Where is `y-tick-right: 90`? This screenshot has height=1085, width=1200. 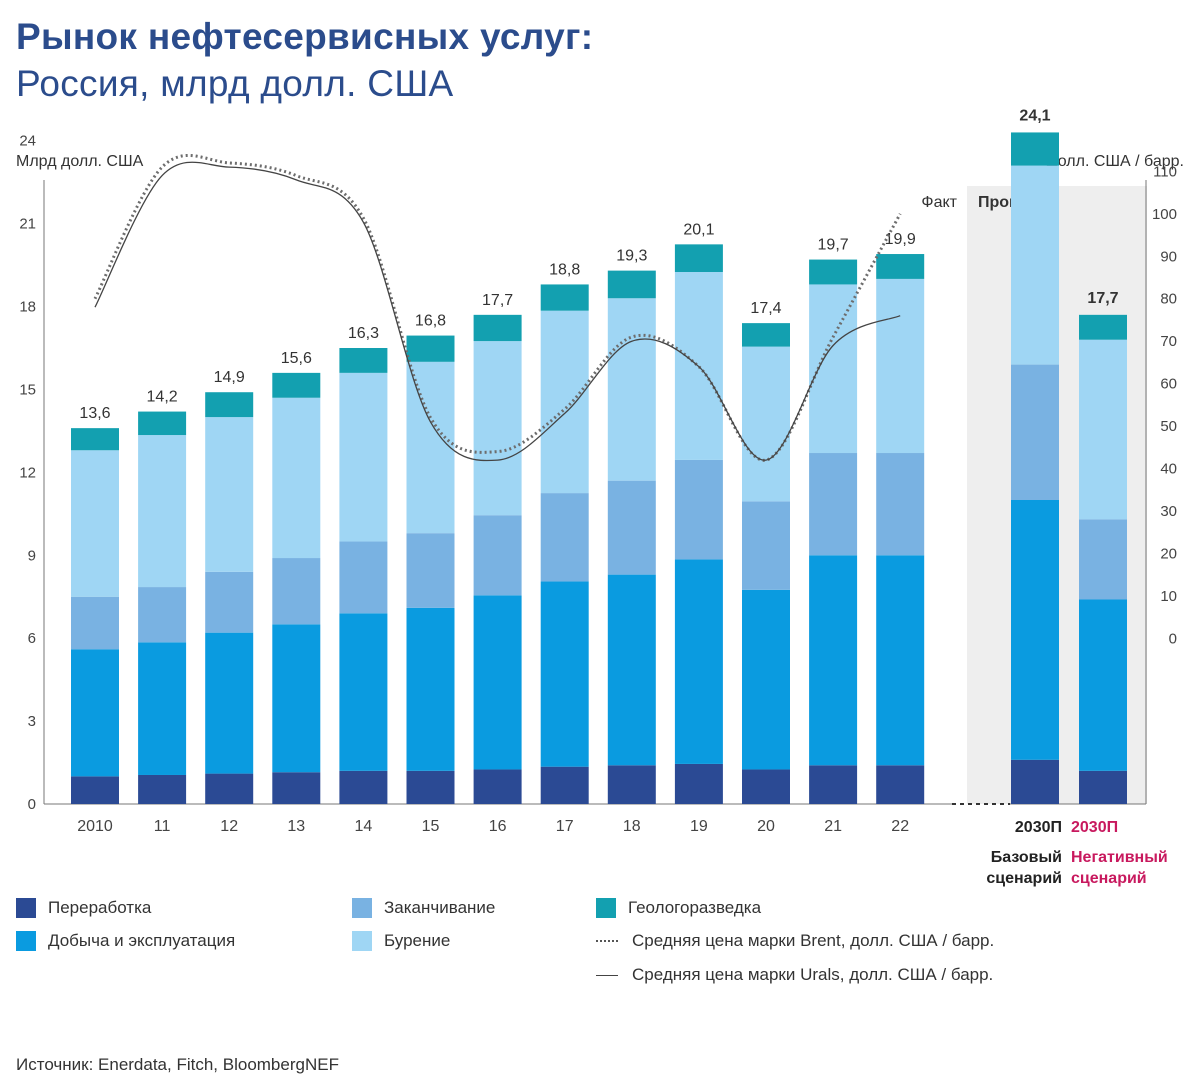
y-tick-right: 90 is located at coordinates (1168, 256).